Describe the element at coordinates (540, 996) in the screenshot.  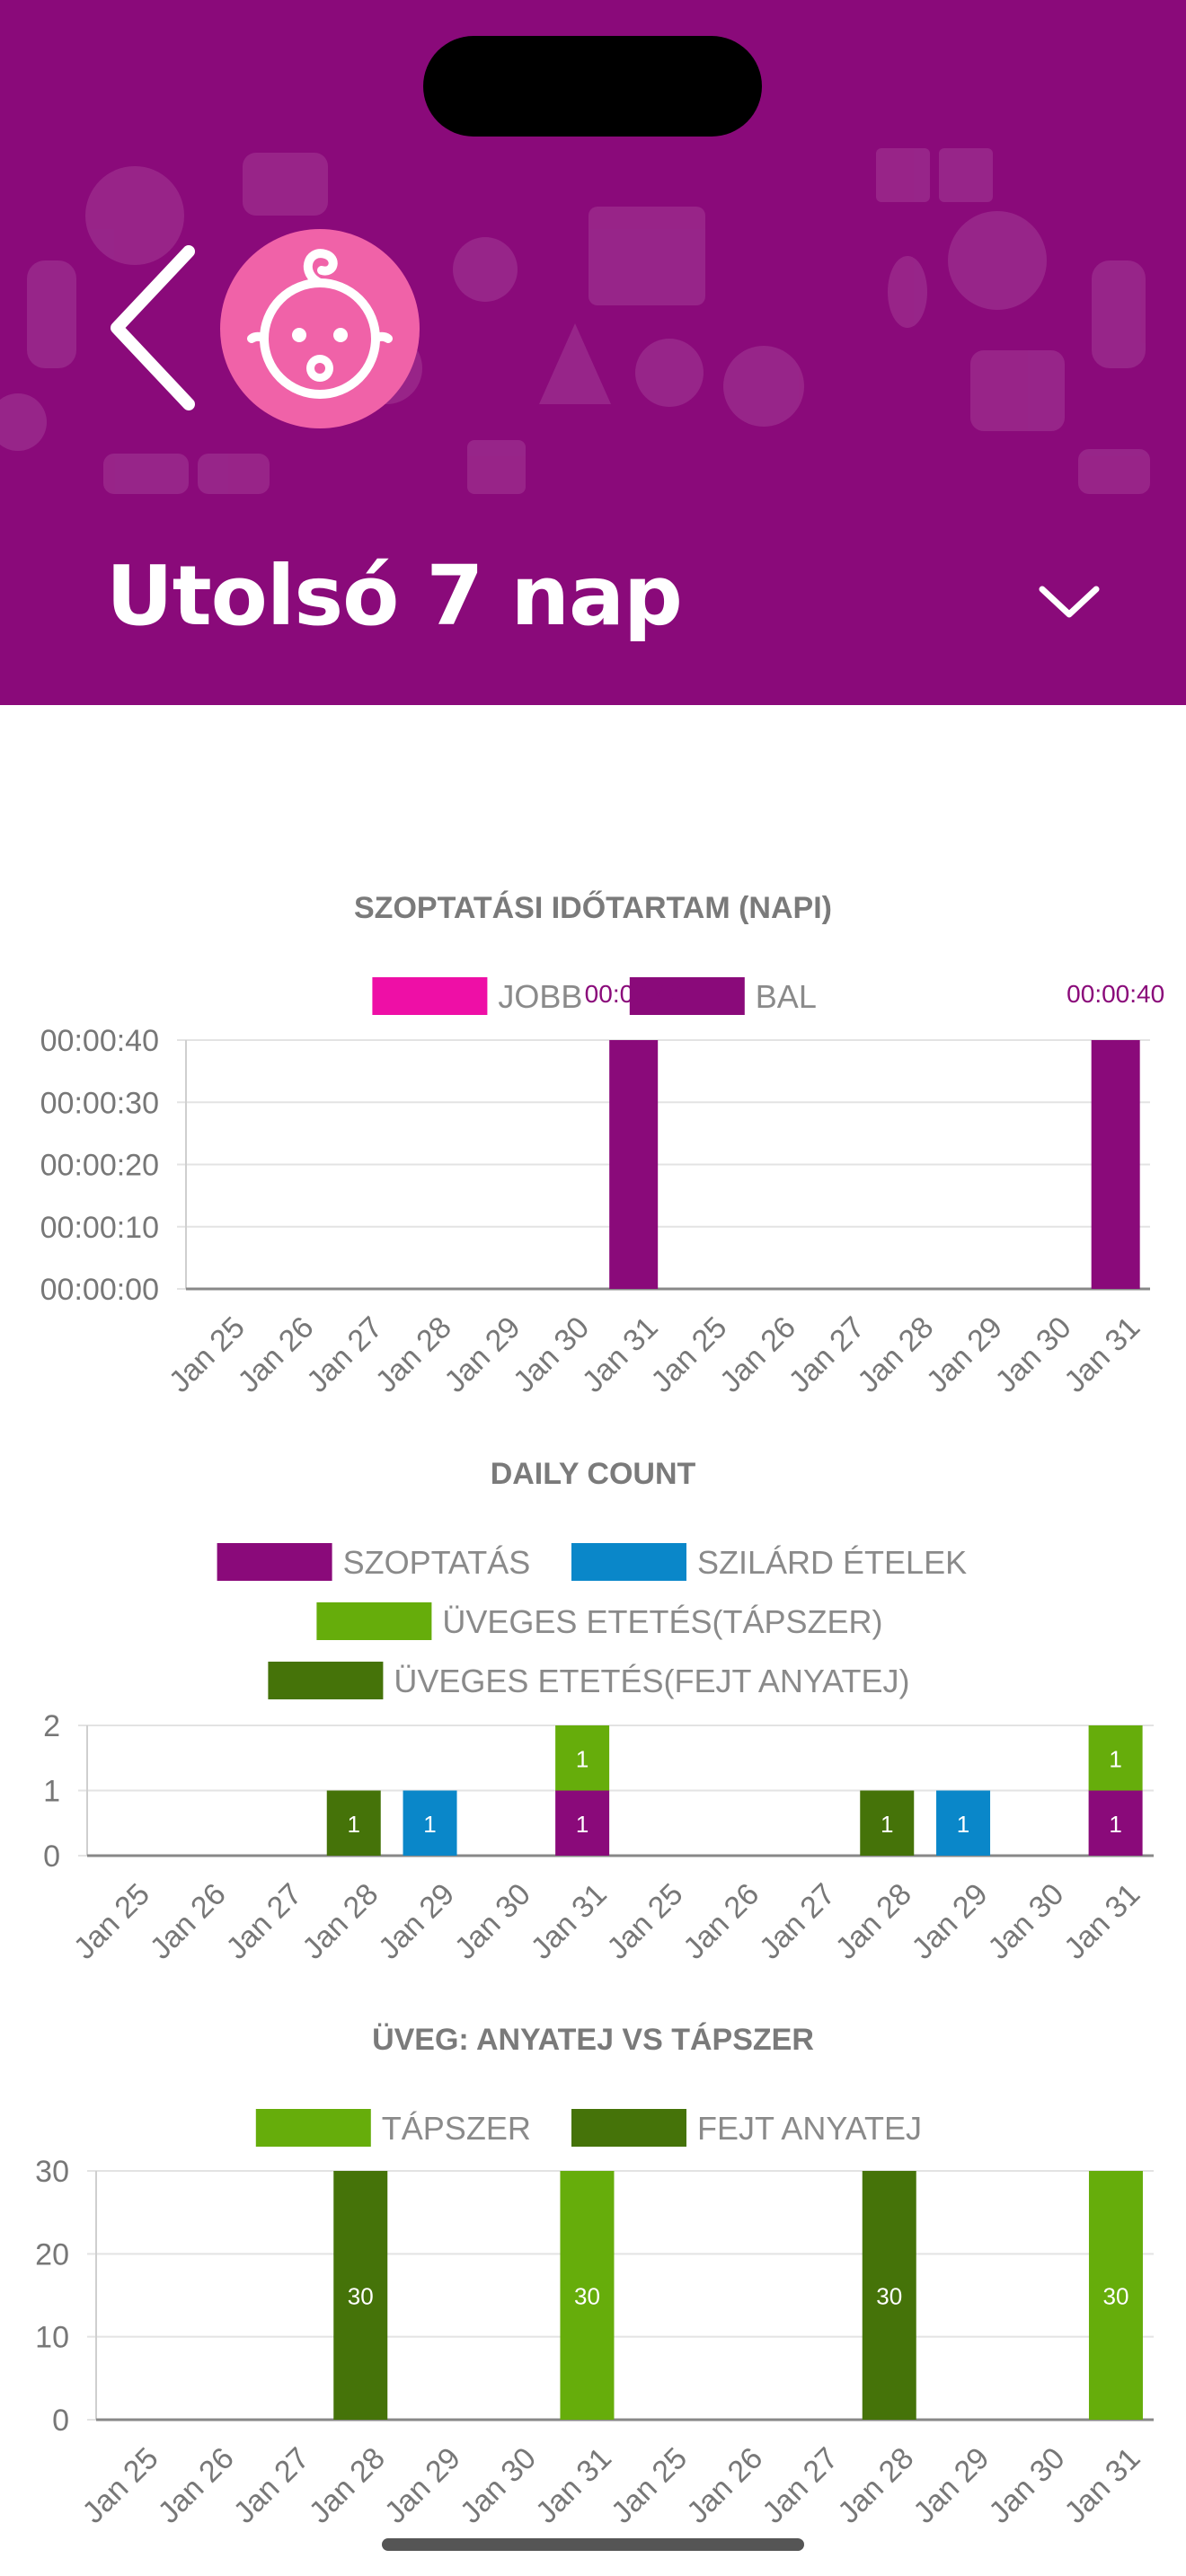
I see `legend-label: JOBB` at that location.